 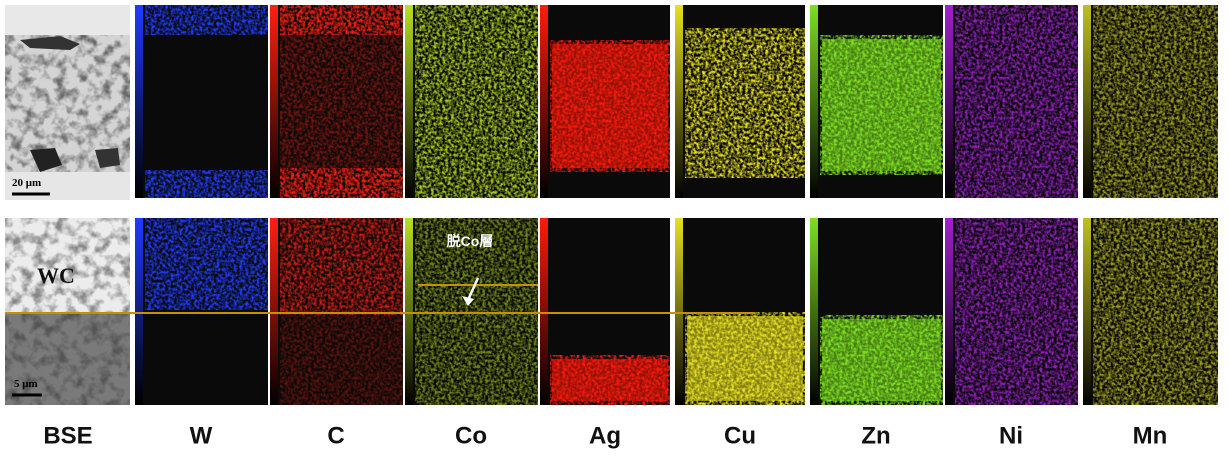 What do you see at coordinates (468, 301) in the screenshot?
I see `arrow-head` at bounding box center [468, 301].